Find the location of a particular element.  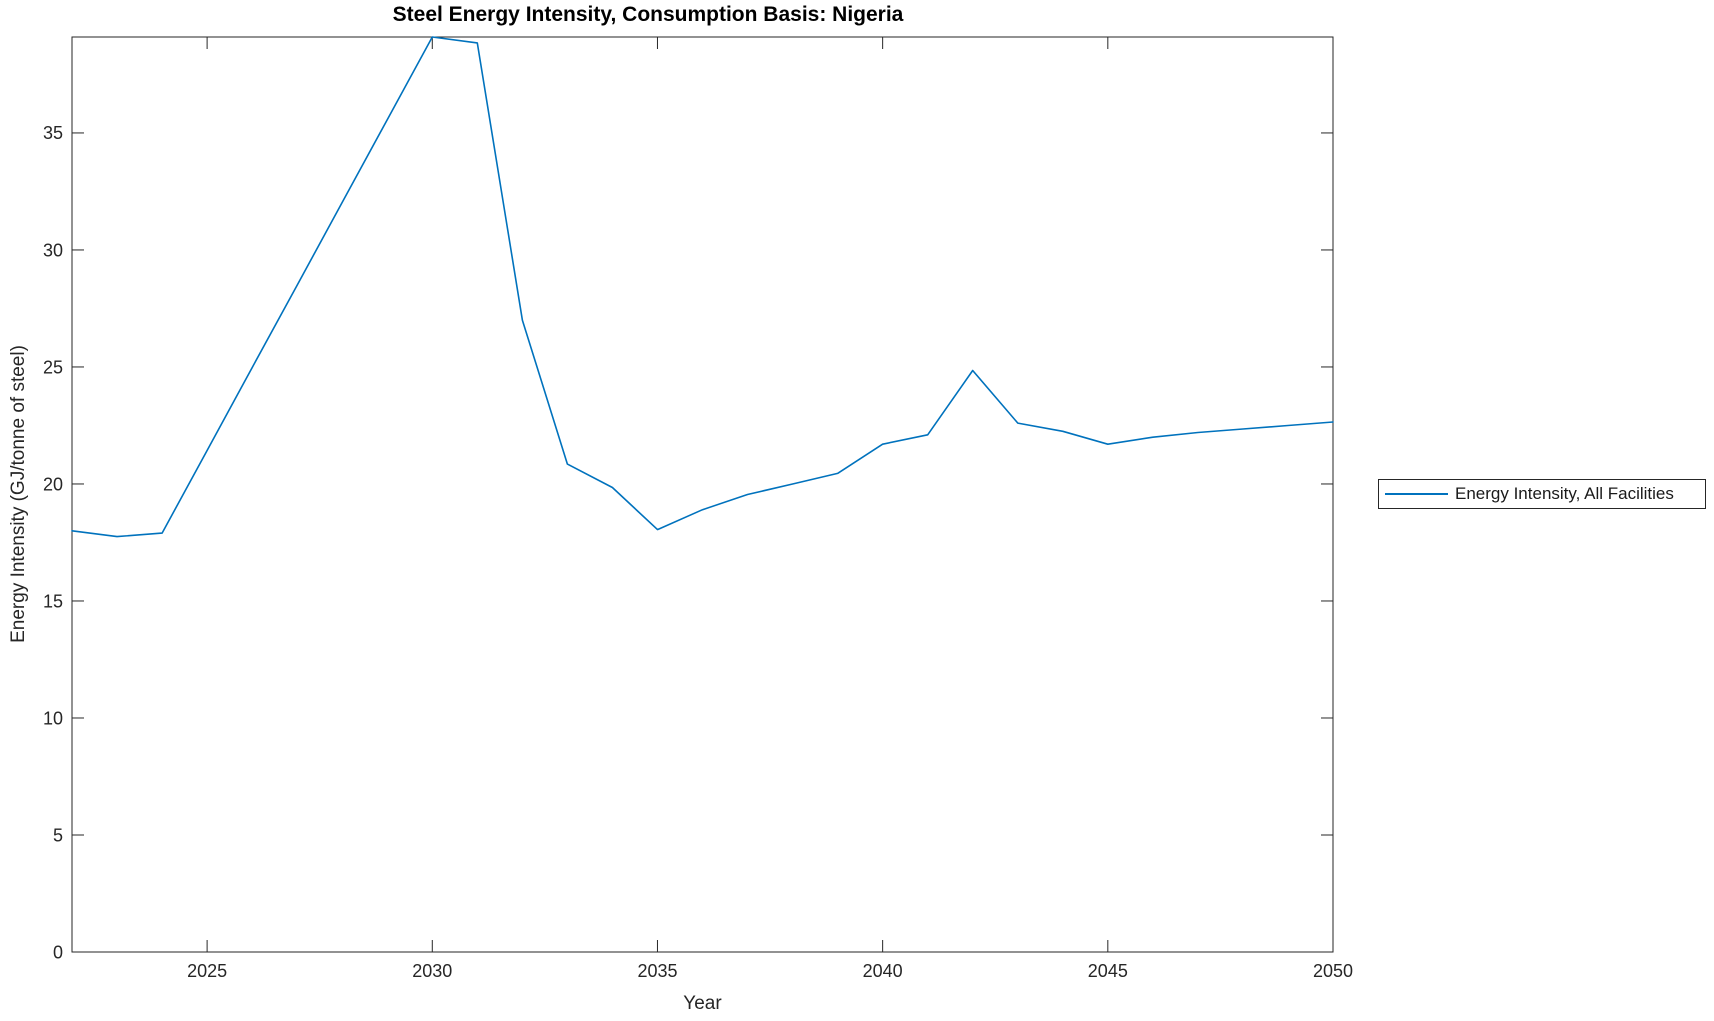

x-axis-label: Year is located at coordinates (702, 1003).